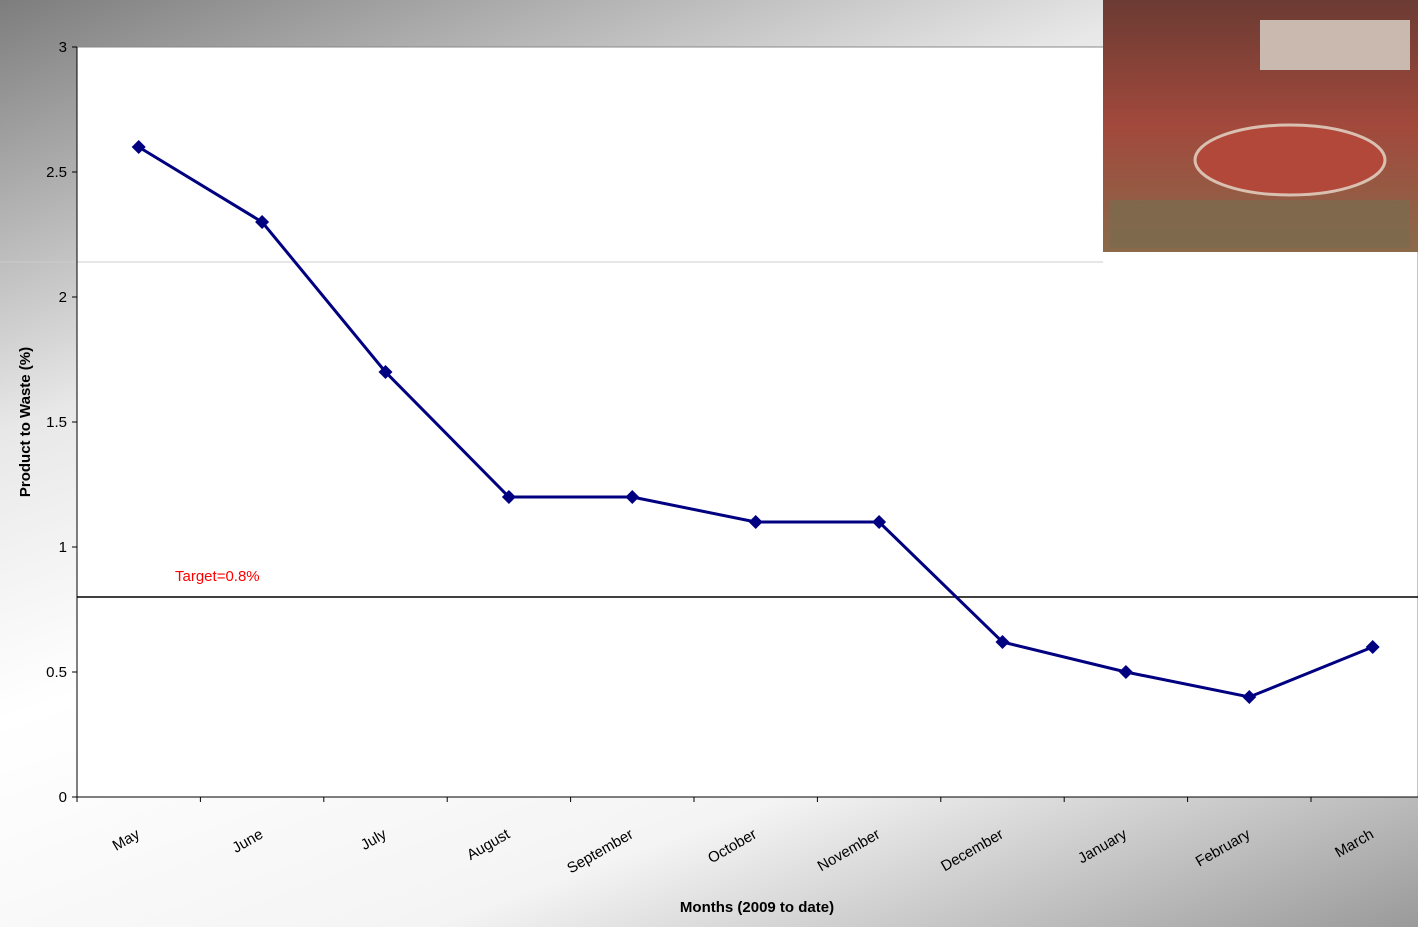  What do you see at coordinates (247, 841) in the screenshot?
I see `x-tick-label: June` at bounding box center [247, 841].